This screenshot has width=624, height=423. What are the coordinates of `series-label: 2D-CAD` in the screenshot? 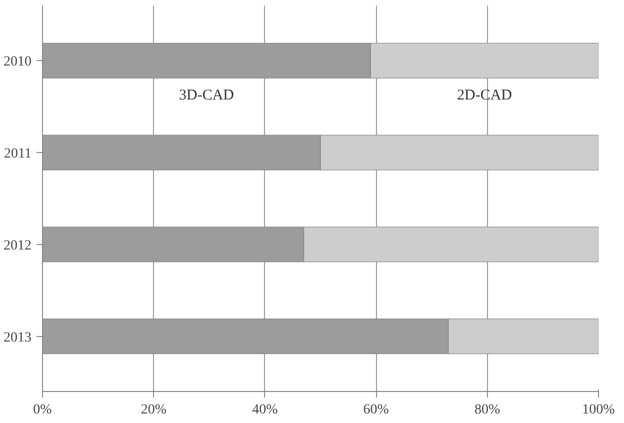 It's located at (484, 96).